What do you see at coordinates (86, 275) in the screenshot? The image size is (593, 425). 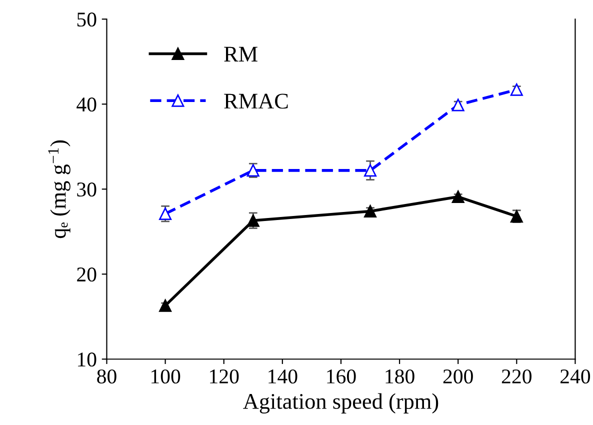 I see `y-tick-label: 20` at bounding box center [86, 275].